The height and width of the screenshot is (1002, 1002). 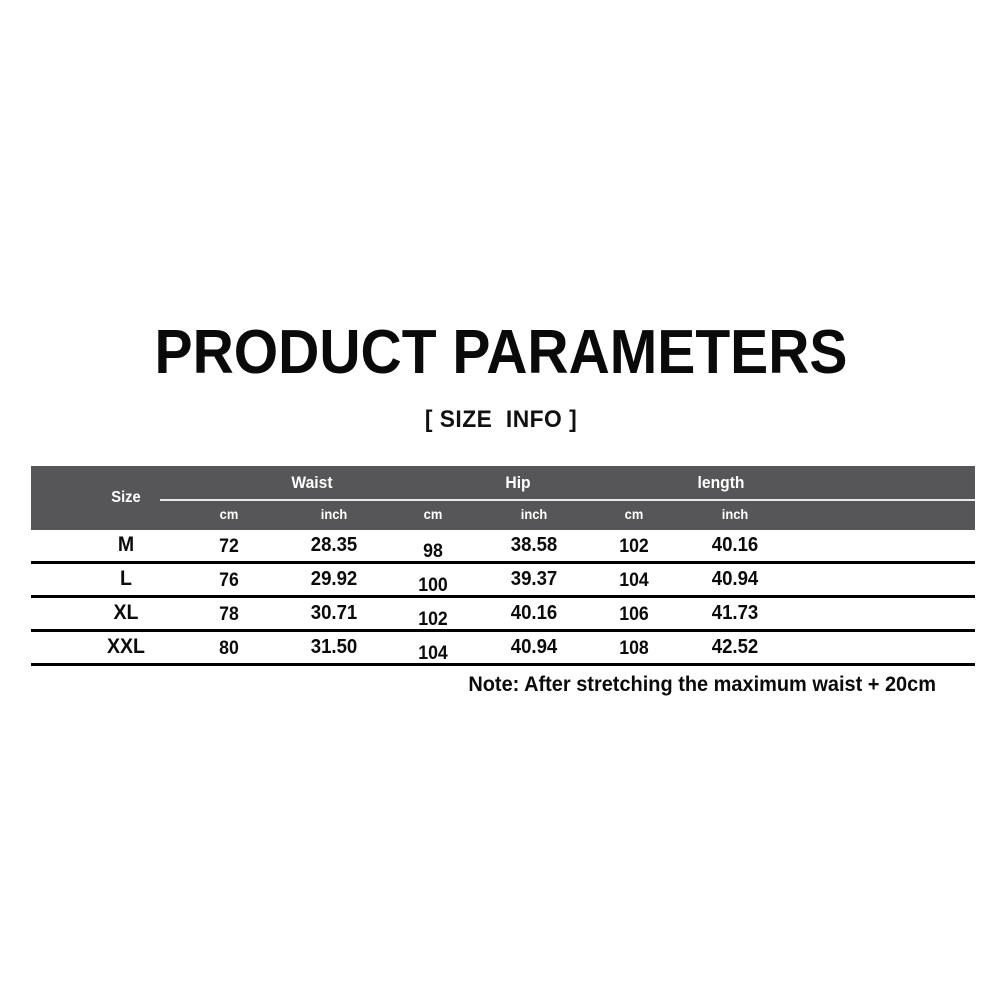 I want to click on cell-hip-cm: 102, so click(x=433, y=619).